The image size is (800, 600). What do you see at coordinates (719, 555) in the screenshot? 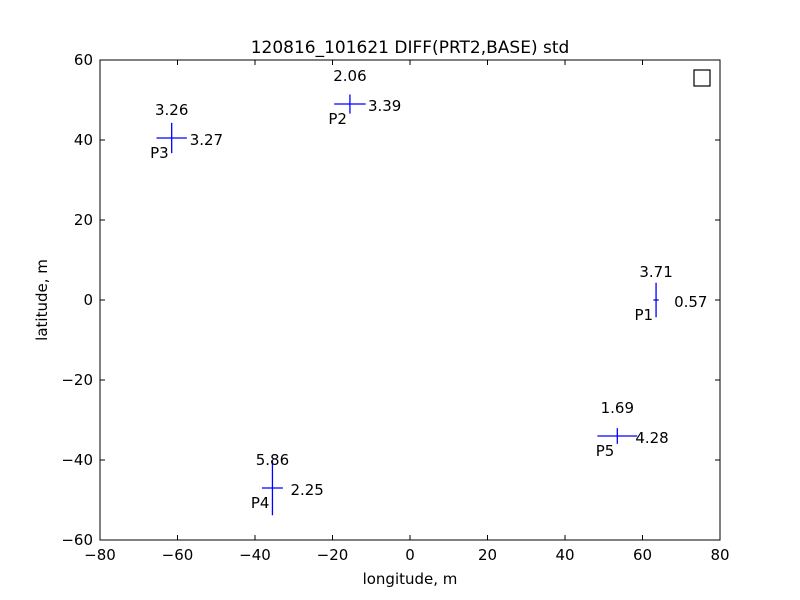
I see `x-tick-label: 80` at bounding box center [719, 555].